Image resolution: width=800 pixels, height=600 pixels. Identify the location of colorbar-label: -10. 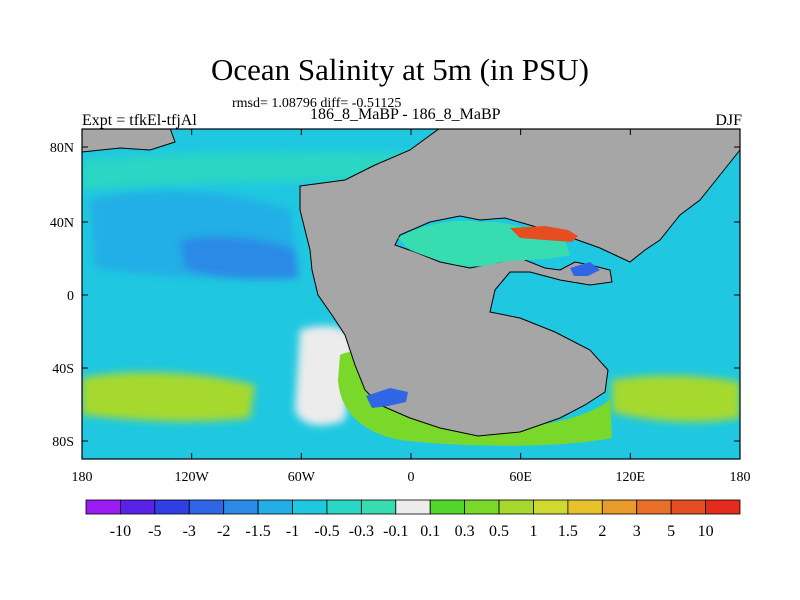
(120, 531).